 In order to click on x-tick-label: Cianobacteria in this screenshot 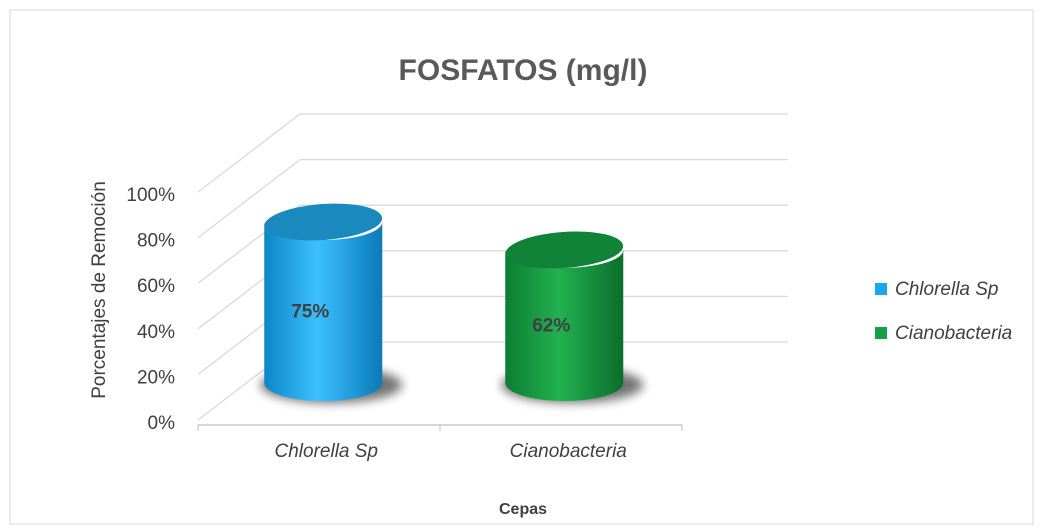, I will do `click(568, 451)`.